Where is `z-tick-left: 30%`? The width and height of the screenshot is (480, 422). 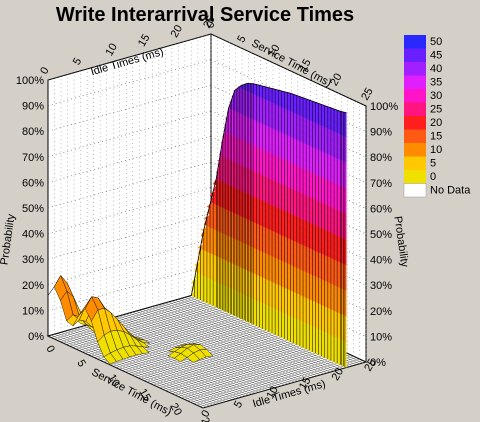 z-tick-left: 30% is located at coordinates (33, 260).